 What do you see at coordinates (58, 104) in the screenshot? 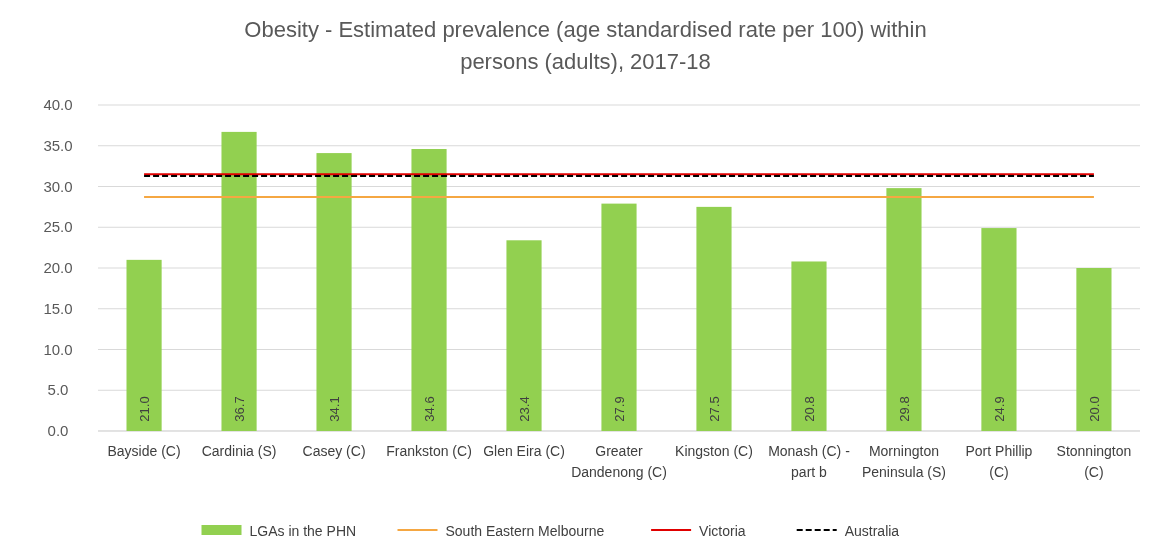
I see `y-tick-label: 40.0` at bounding box center [58, 104].